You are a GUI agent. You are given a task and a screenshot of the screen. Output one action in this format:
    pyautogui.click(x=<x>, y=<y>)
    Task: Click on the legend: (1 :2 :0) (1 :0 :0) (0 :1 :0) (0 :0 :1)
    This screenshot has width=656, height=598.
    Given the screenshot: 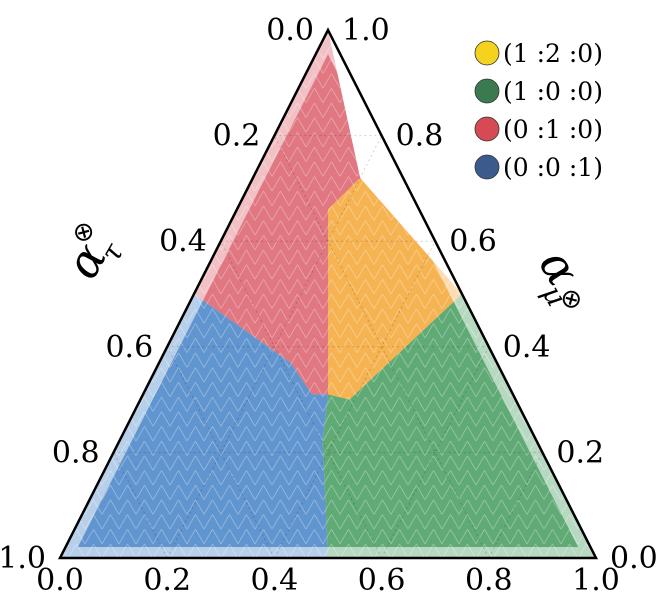 What is the action you would take?
    pyautogui.click(x=538, y=110)
    